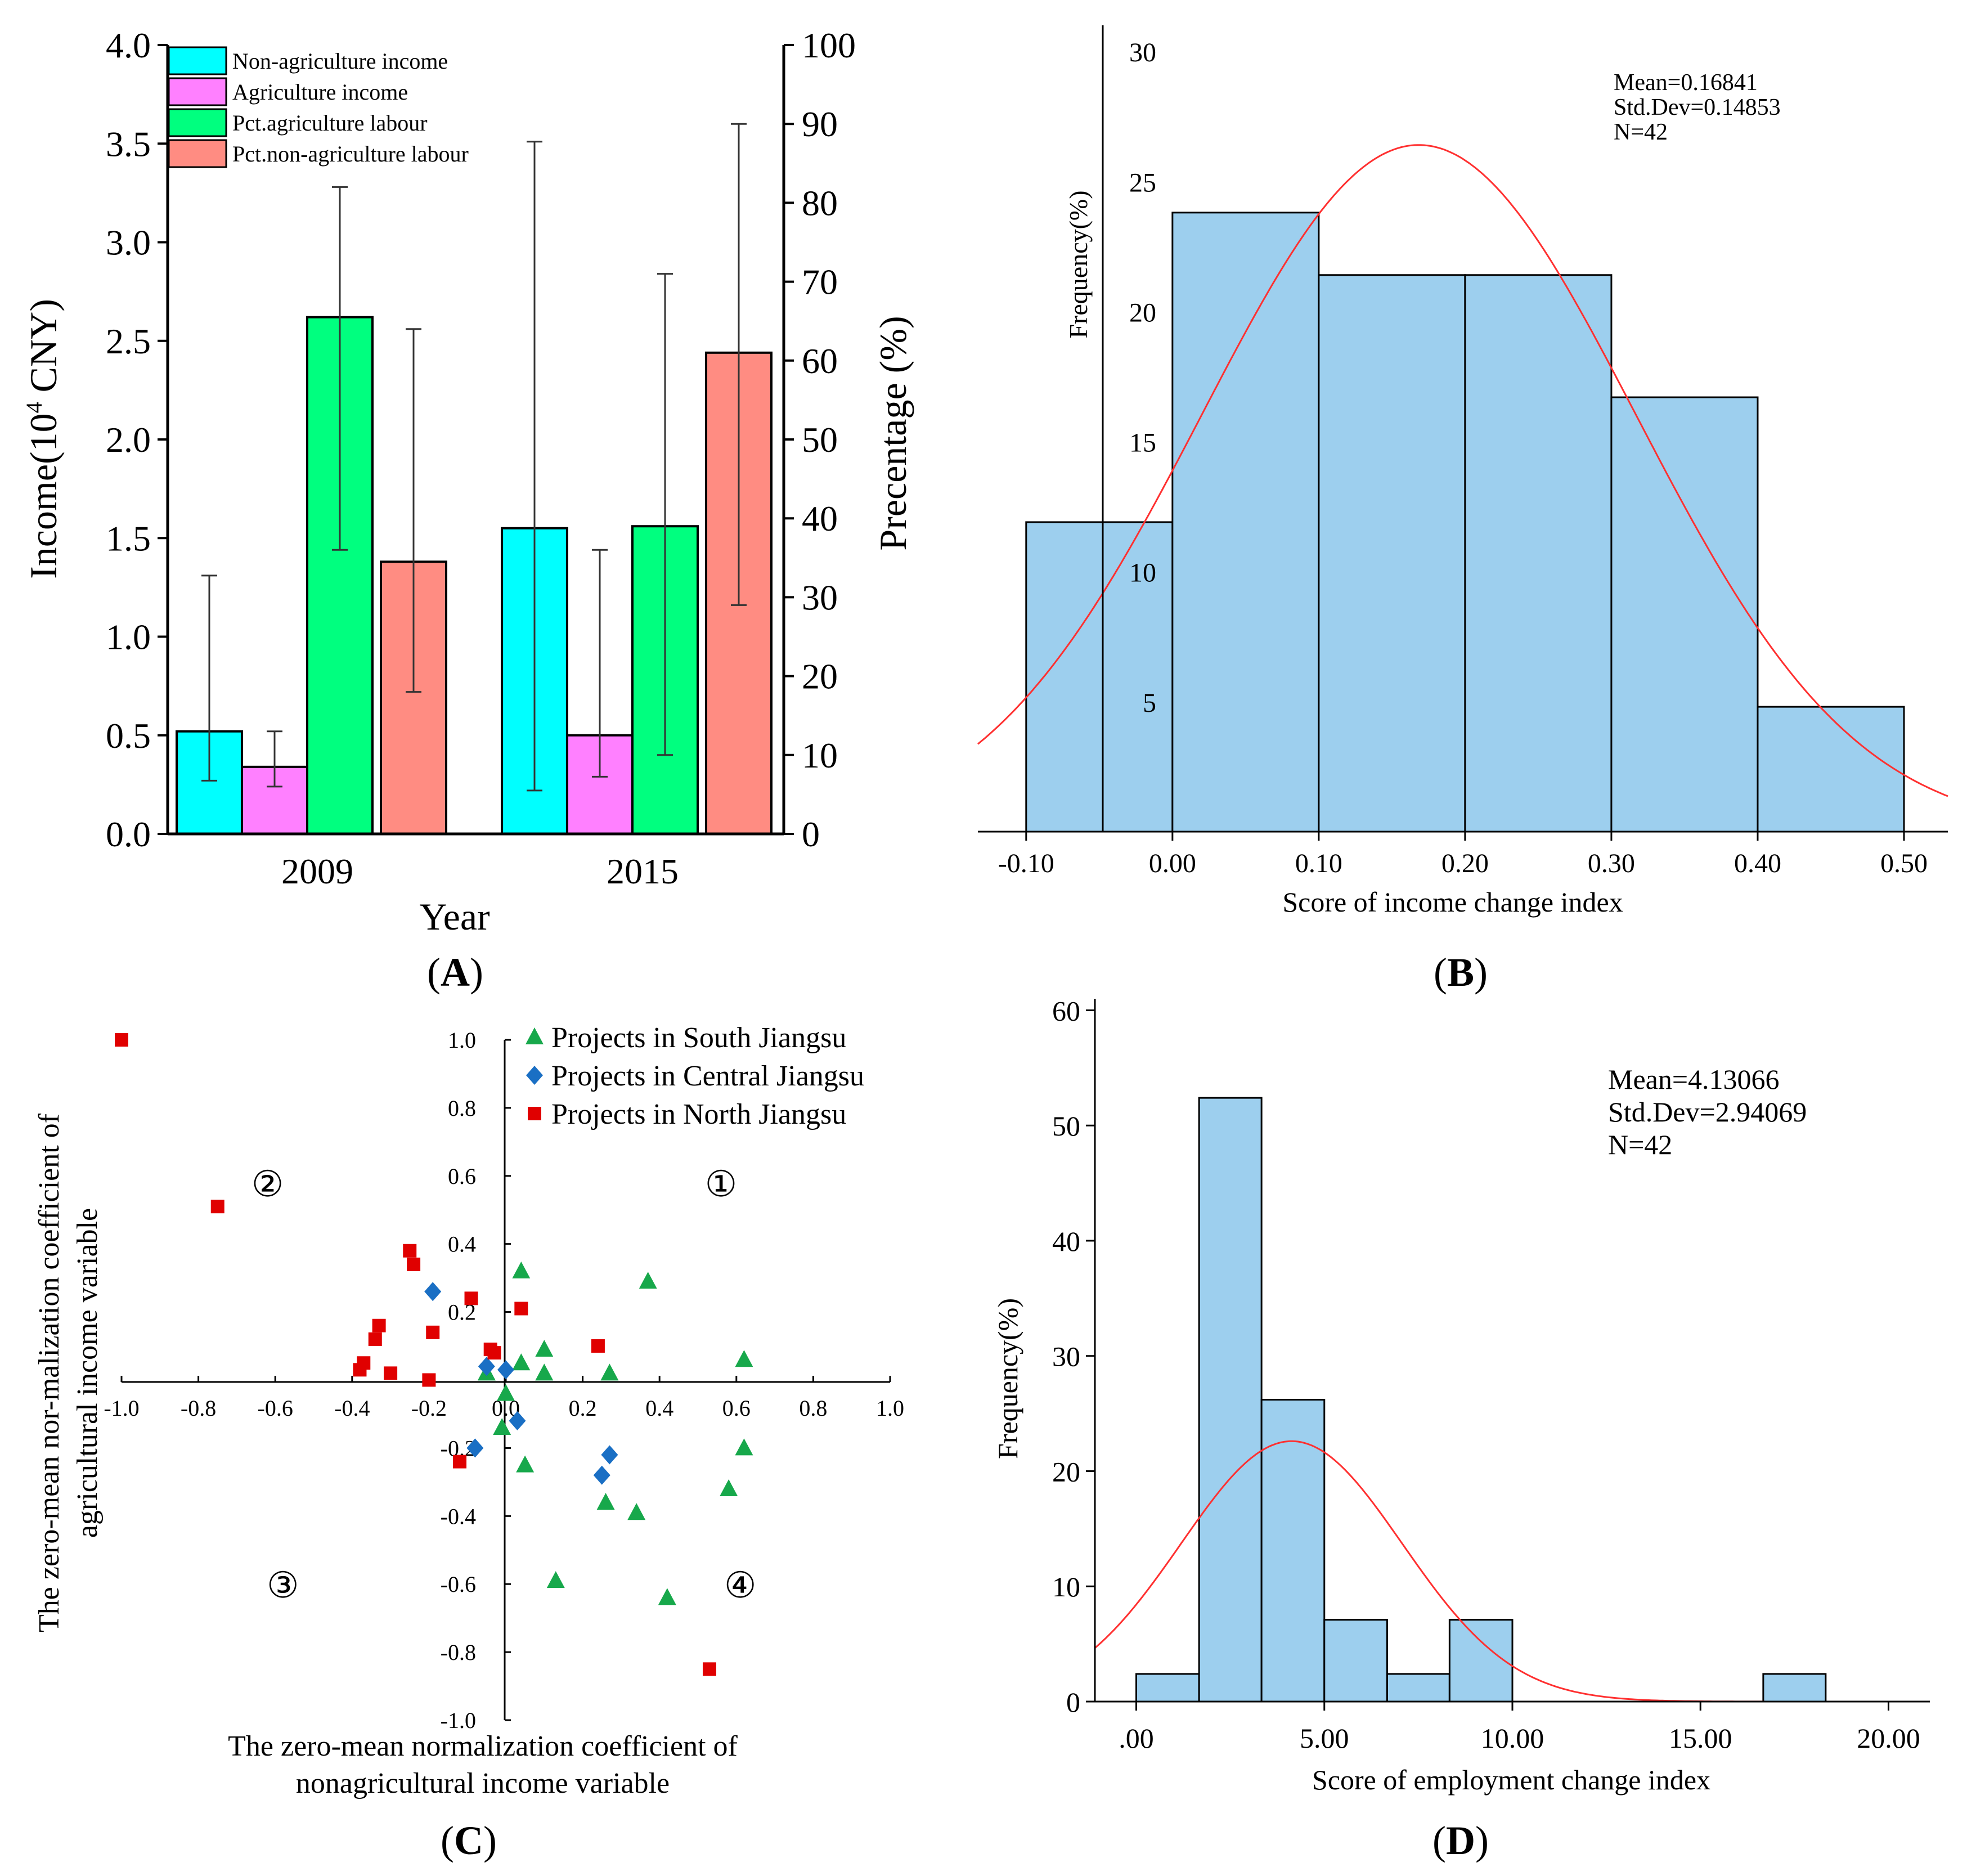 The height and width of the screenshot is (1876, 1967). What do you see at coordinates (268, 1184) in the screenshot?
I see `c-quadrant-label: ②` at bounding box center [268, 1184].